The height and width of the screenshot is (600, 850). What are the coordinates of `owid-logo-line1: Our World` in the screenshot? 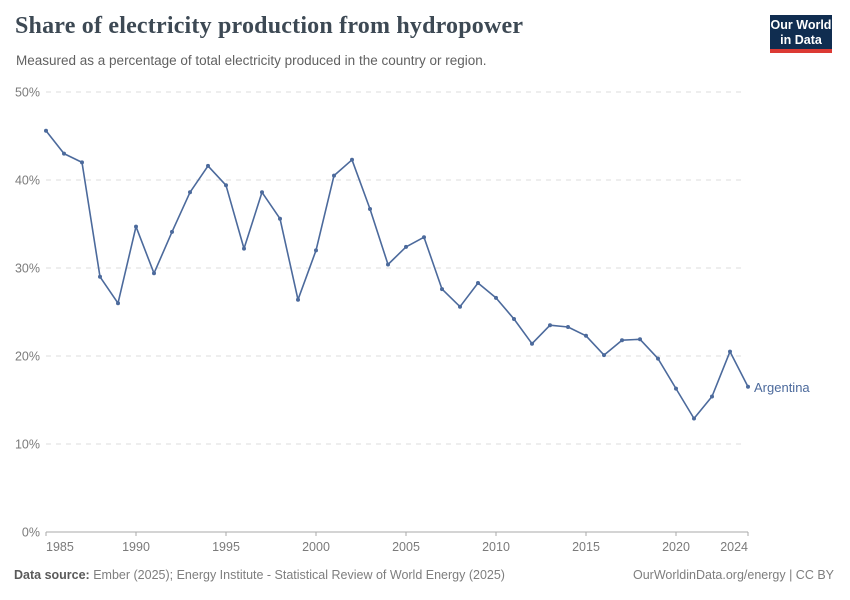 It's located at (801, 25).